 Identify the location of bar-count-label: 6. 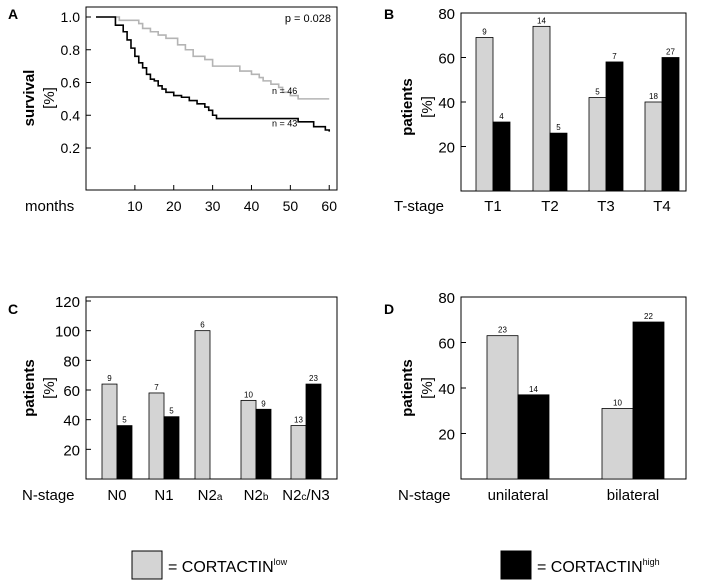
(202, 325).